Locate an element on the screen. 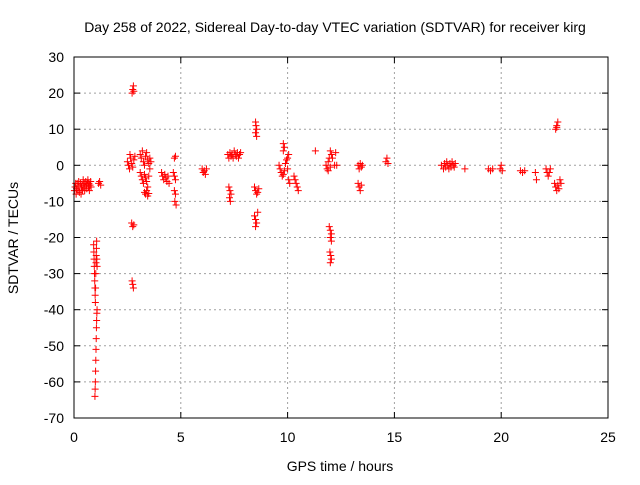 Image resolution: width=640 pixels, height=485 pixels. y-tick-label: -30 is located at coordinates (54, 274).